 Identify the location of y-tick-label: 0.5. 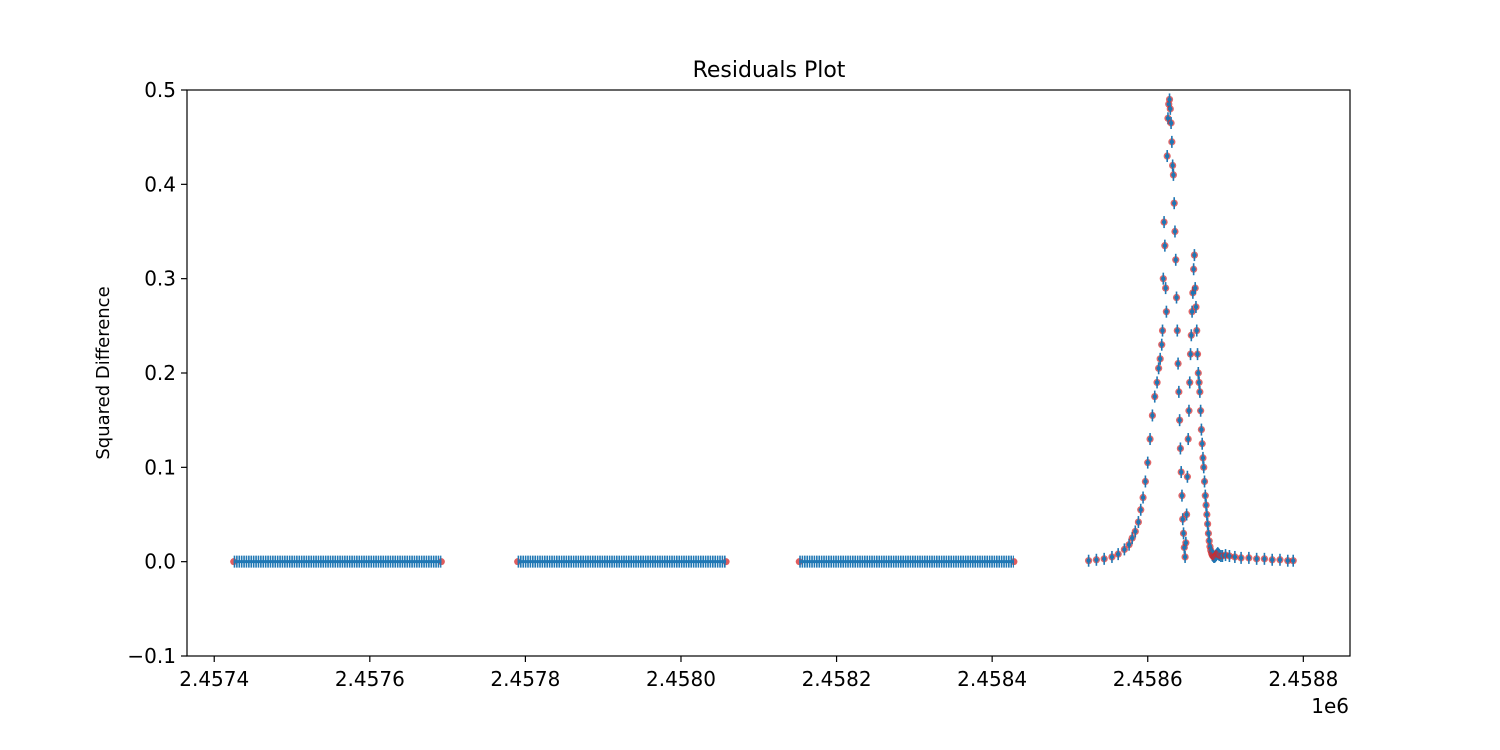
(160, 90).